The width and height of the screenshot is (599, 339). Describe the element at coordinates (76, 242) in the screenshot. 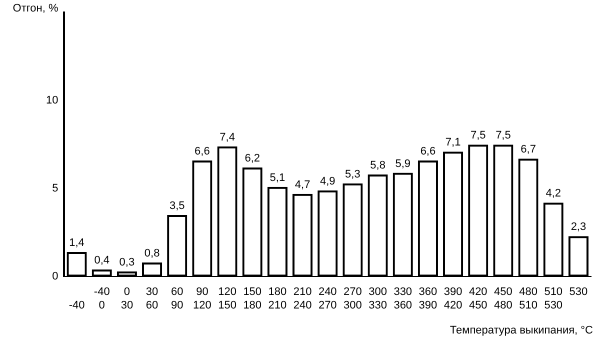

I see `data-label: 1,4` at that location.